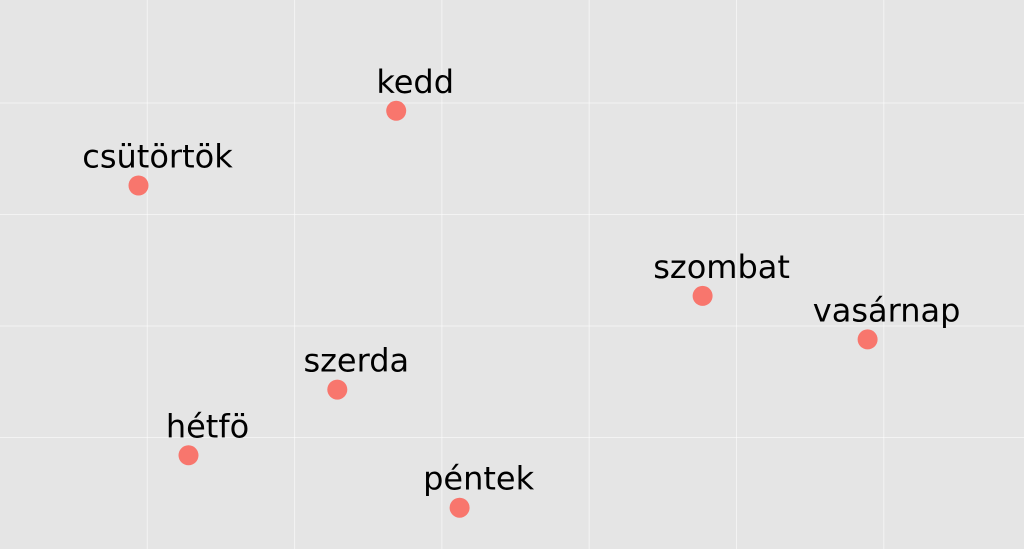  Describe the element at coordinates (157, 157) in the screenshot. I see `point-label: csütörtök` at that location.